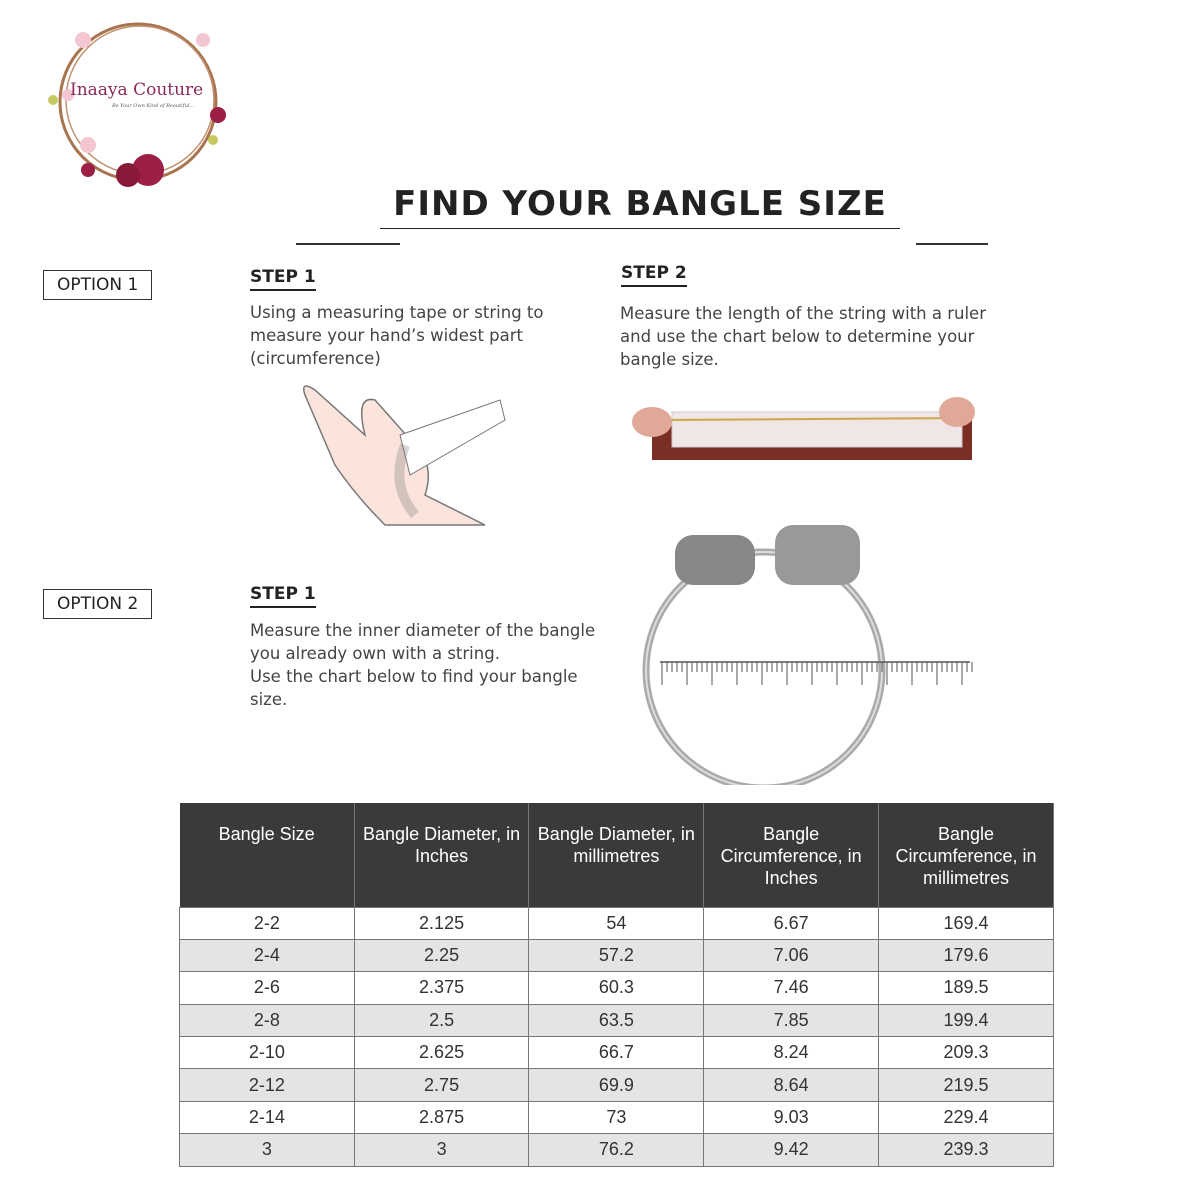 This screenshot has width=1200, height=1200. What do you see at coordinates (807, 655) in the screenshot?
I see `bangle-ruler-illustration` at bounding box center [807, 655].